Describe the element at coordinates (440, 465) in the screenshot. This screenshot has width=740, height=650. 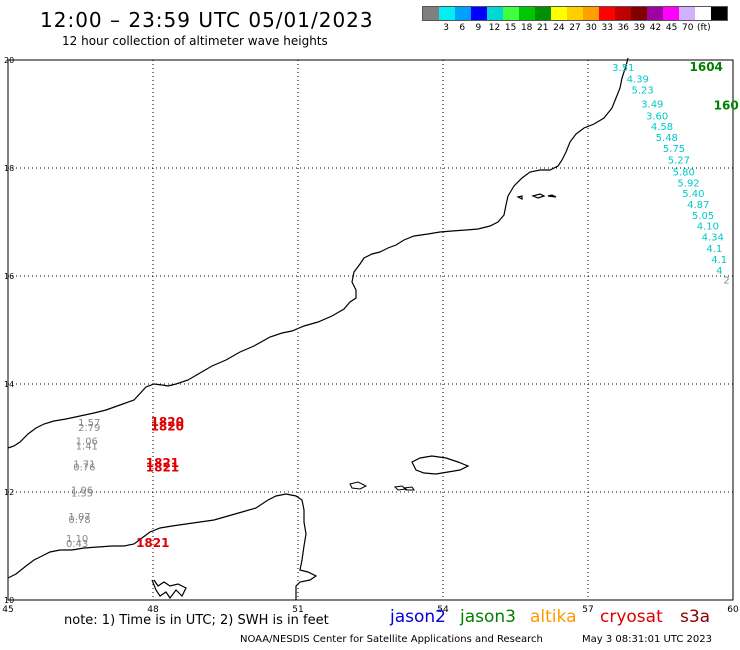
I see `socotra-island` at that location.